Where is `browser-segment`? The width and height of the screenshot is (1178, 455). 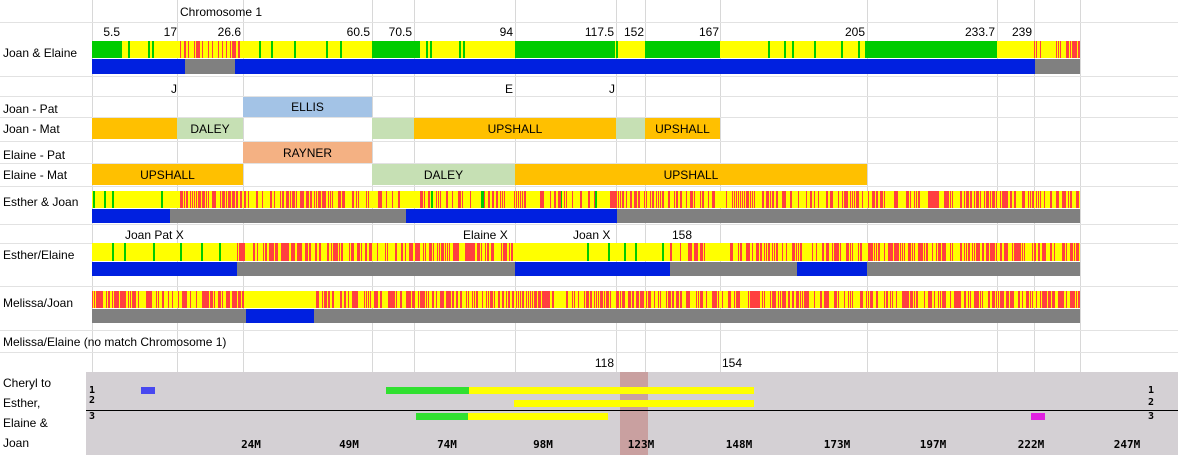
browser-segment is located at coordinates (611, 390).